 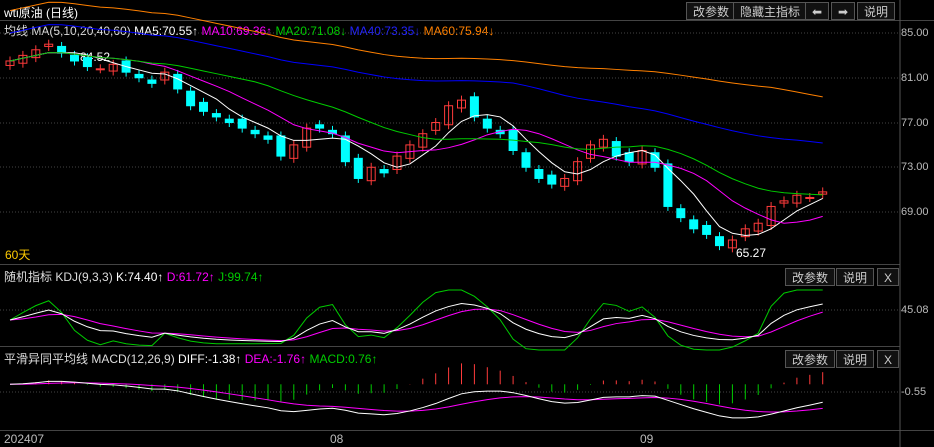 I want to click on price-tick: 73.00, so click(x=915, y=167).